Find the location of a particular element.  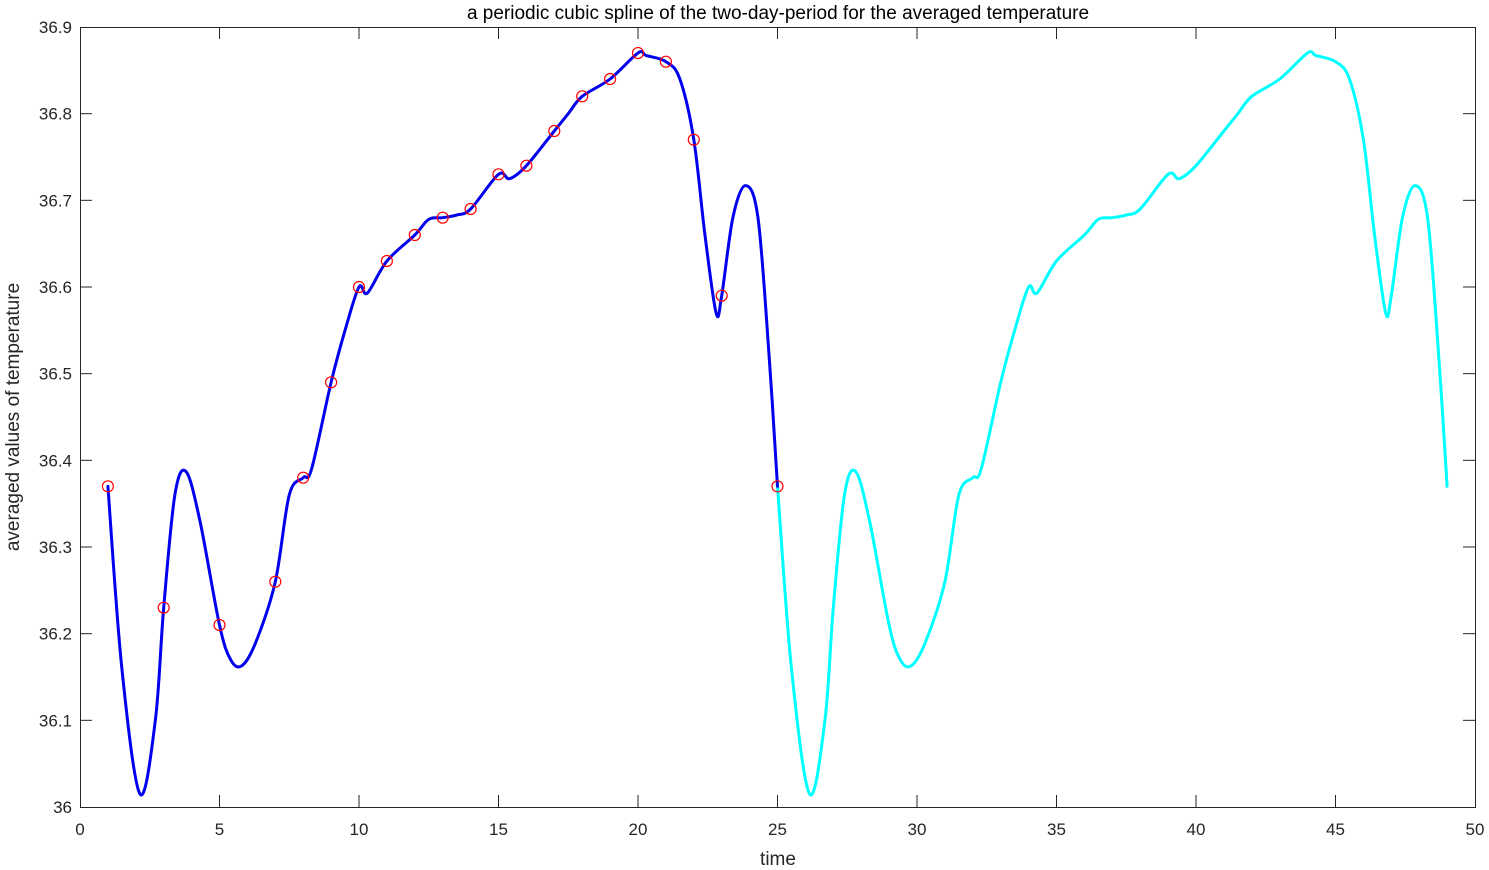

x-tick-label: 10 is located at coordinates (359, 829).